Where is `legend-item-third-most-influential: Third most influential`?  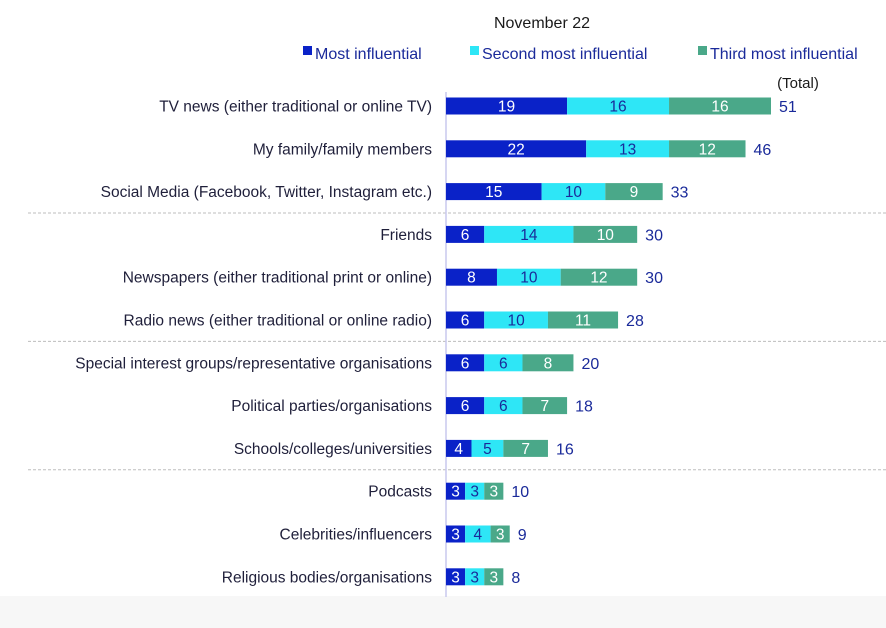 legend-item-third-most-influential: Third most influential is located at coordinates (778, 54).